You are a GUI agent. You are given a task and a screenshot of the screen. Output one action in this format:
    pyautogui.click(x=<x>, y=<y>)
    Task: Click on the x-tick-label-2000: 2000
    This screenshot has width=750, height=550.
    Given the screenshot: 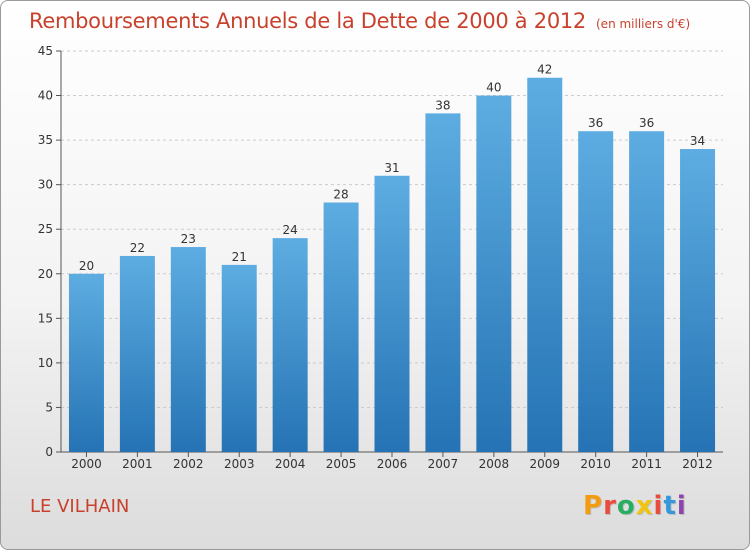 What is the action you would take?
    pyautogui.click(x=86, y=464)
    